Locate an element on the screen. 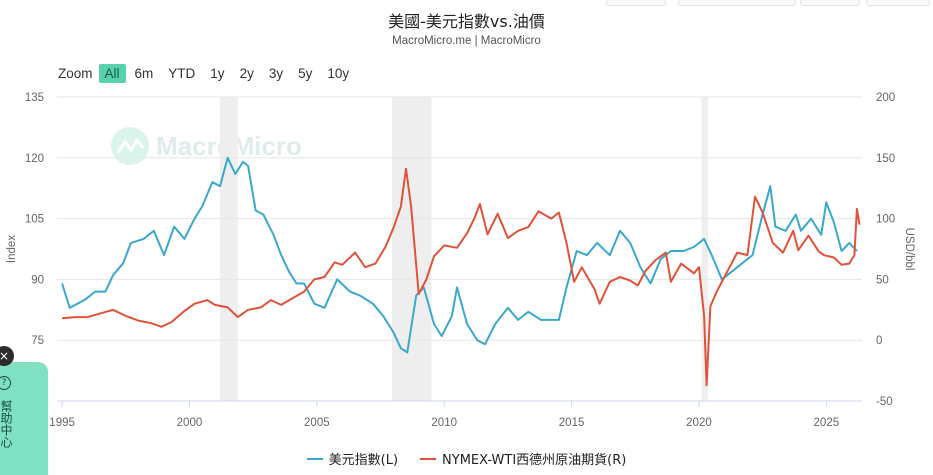 This screenshot has width=933, height=475. zoom-option: 5y is located at coordinates (305, 73).